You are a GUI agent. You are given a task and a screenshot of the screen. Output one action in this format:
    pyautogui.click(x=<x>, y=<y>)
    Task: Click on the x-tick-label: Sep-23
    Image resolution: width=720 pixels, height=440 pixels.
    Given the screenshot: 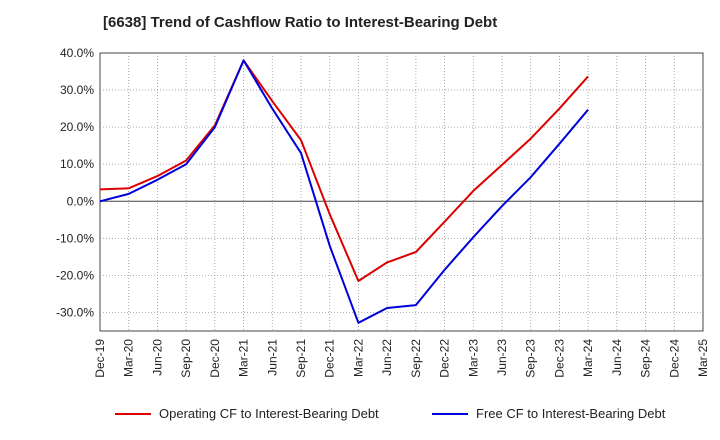 What is the action you would take?
    pyautogui.click(x=531, y=358)
    